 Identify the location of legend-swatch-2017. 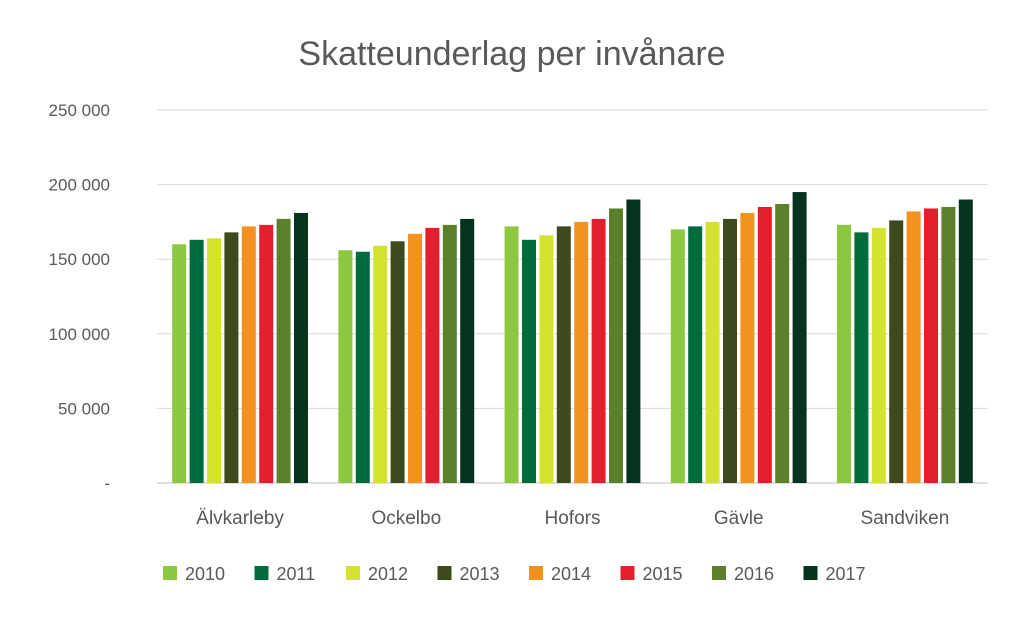
(810, 573).